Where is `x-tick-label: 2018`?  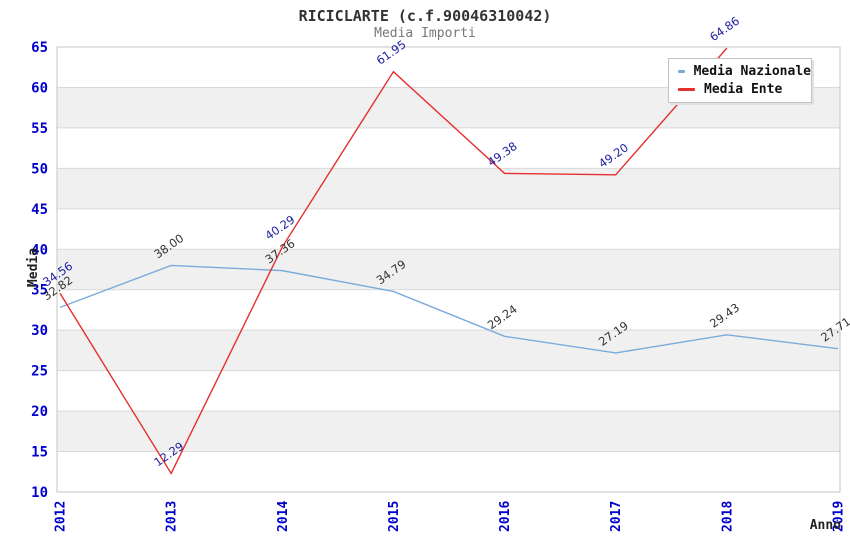 x-tick-label: 2018 is located at coordinates (727, 516).